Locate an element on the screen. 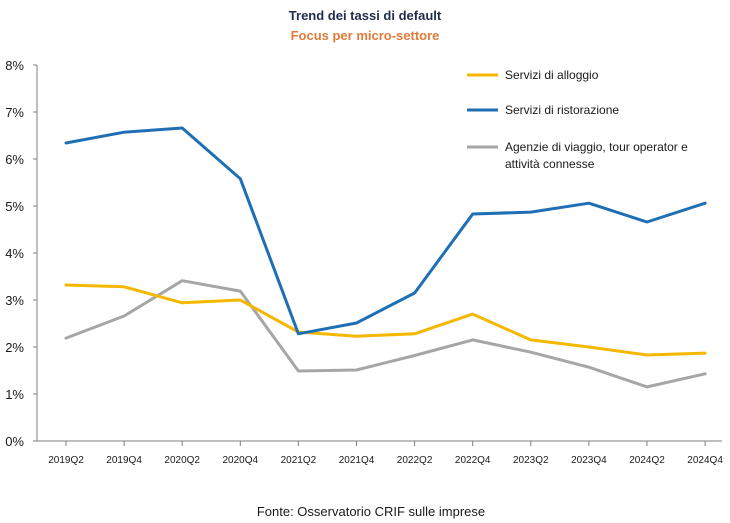 This screenshot has width=730, height=523. x-tick-label: 2021Q2 is located at coordinates (299, 460).